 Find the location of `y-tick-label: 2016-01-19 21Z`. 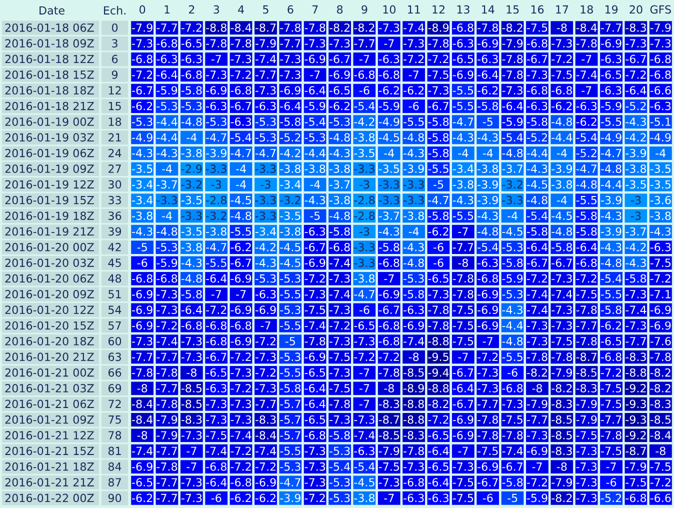

y-tick-label: 2016-01-19 21Z is located at coordinates (49, 231).